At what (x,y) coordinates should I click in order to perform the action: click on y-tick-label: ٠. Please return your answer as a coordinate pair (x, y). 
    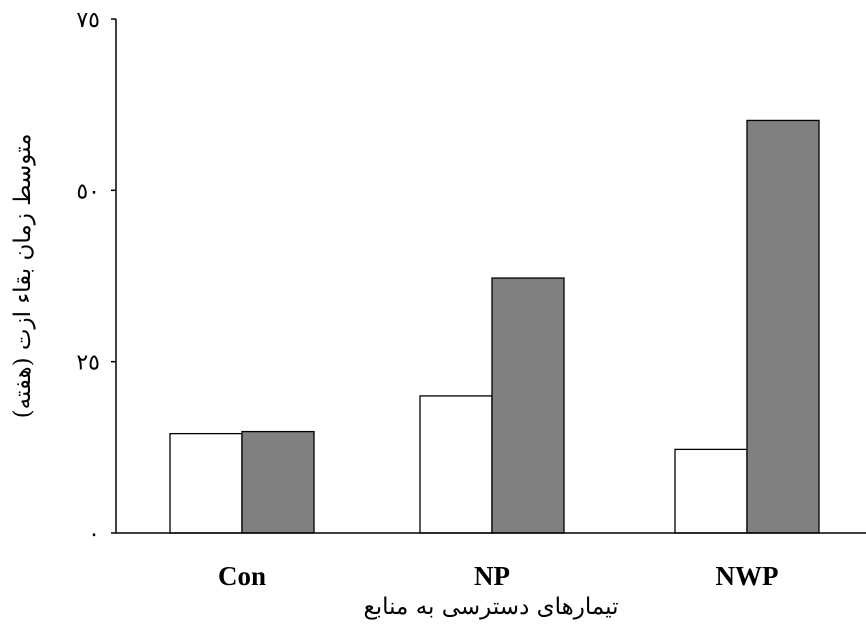
    Looking at the image, I should click on (94, 534).